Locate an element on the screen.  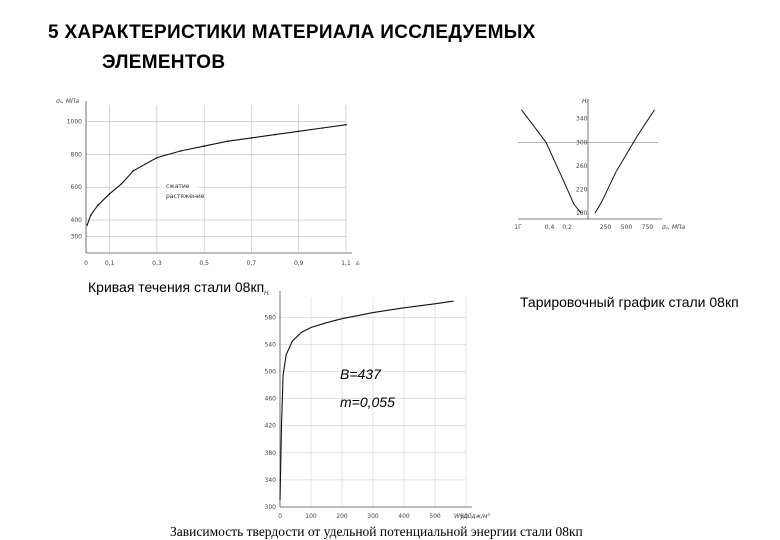
hardness-curve-line is located at coordinates (366, 400).